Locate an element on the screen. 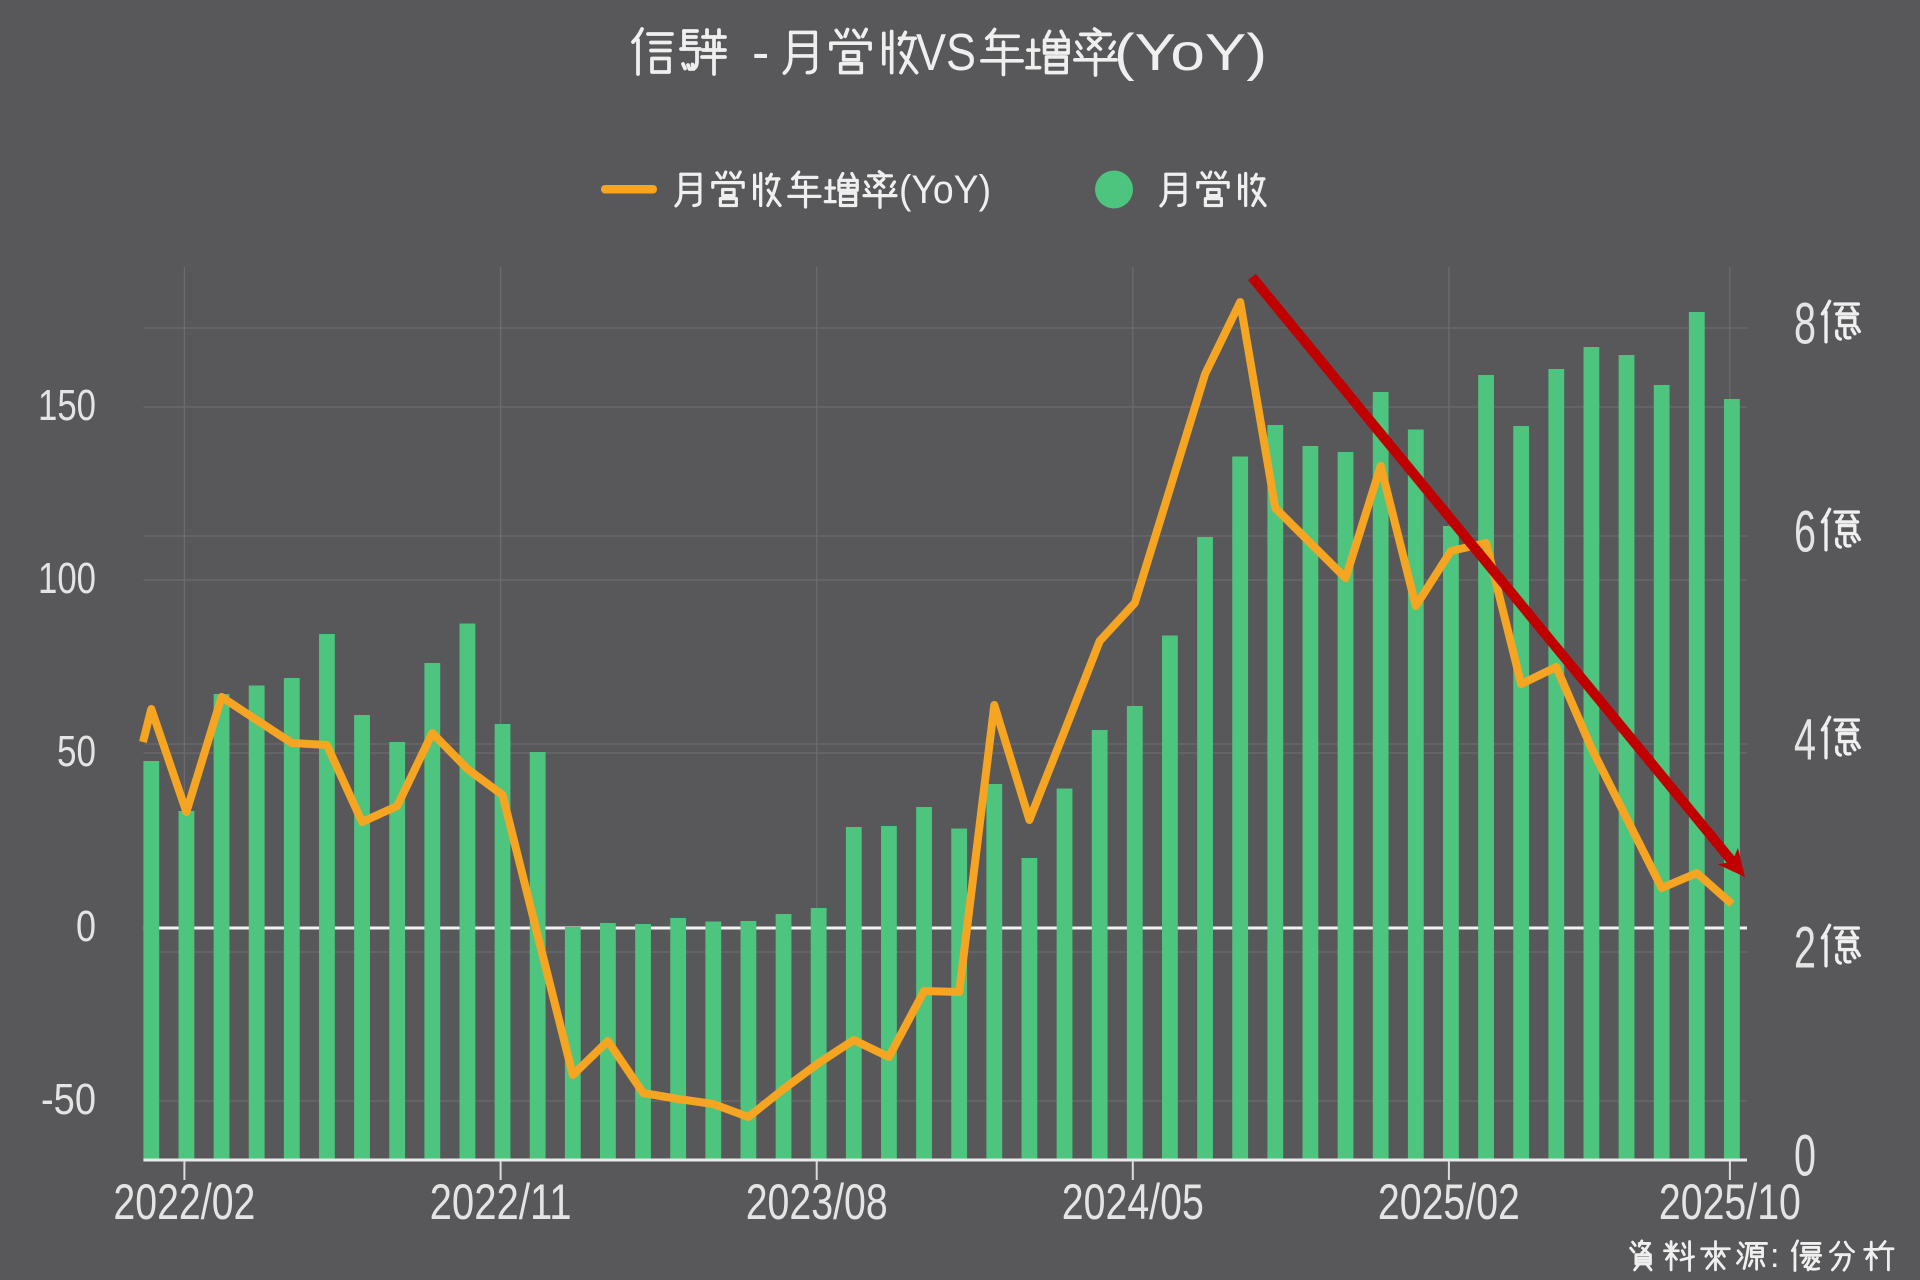 Image resolution: width=1920 pixels, height=1280 pixels. svg-text: 8 is located at coordinates (1805, 324).